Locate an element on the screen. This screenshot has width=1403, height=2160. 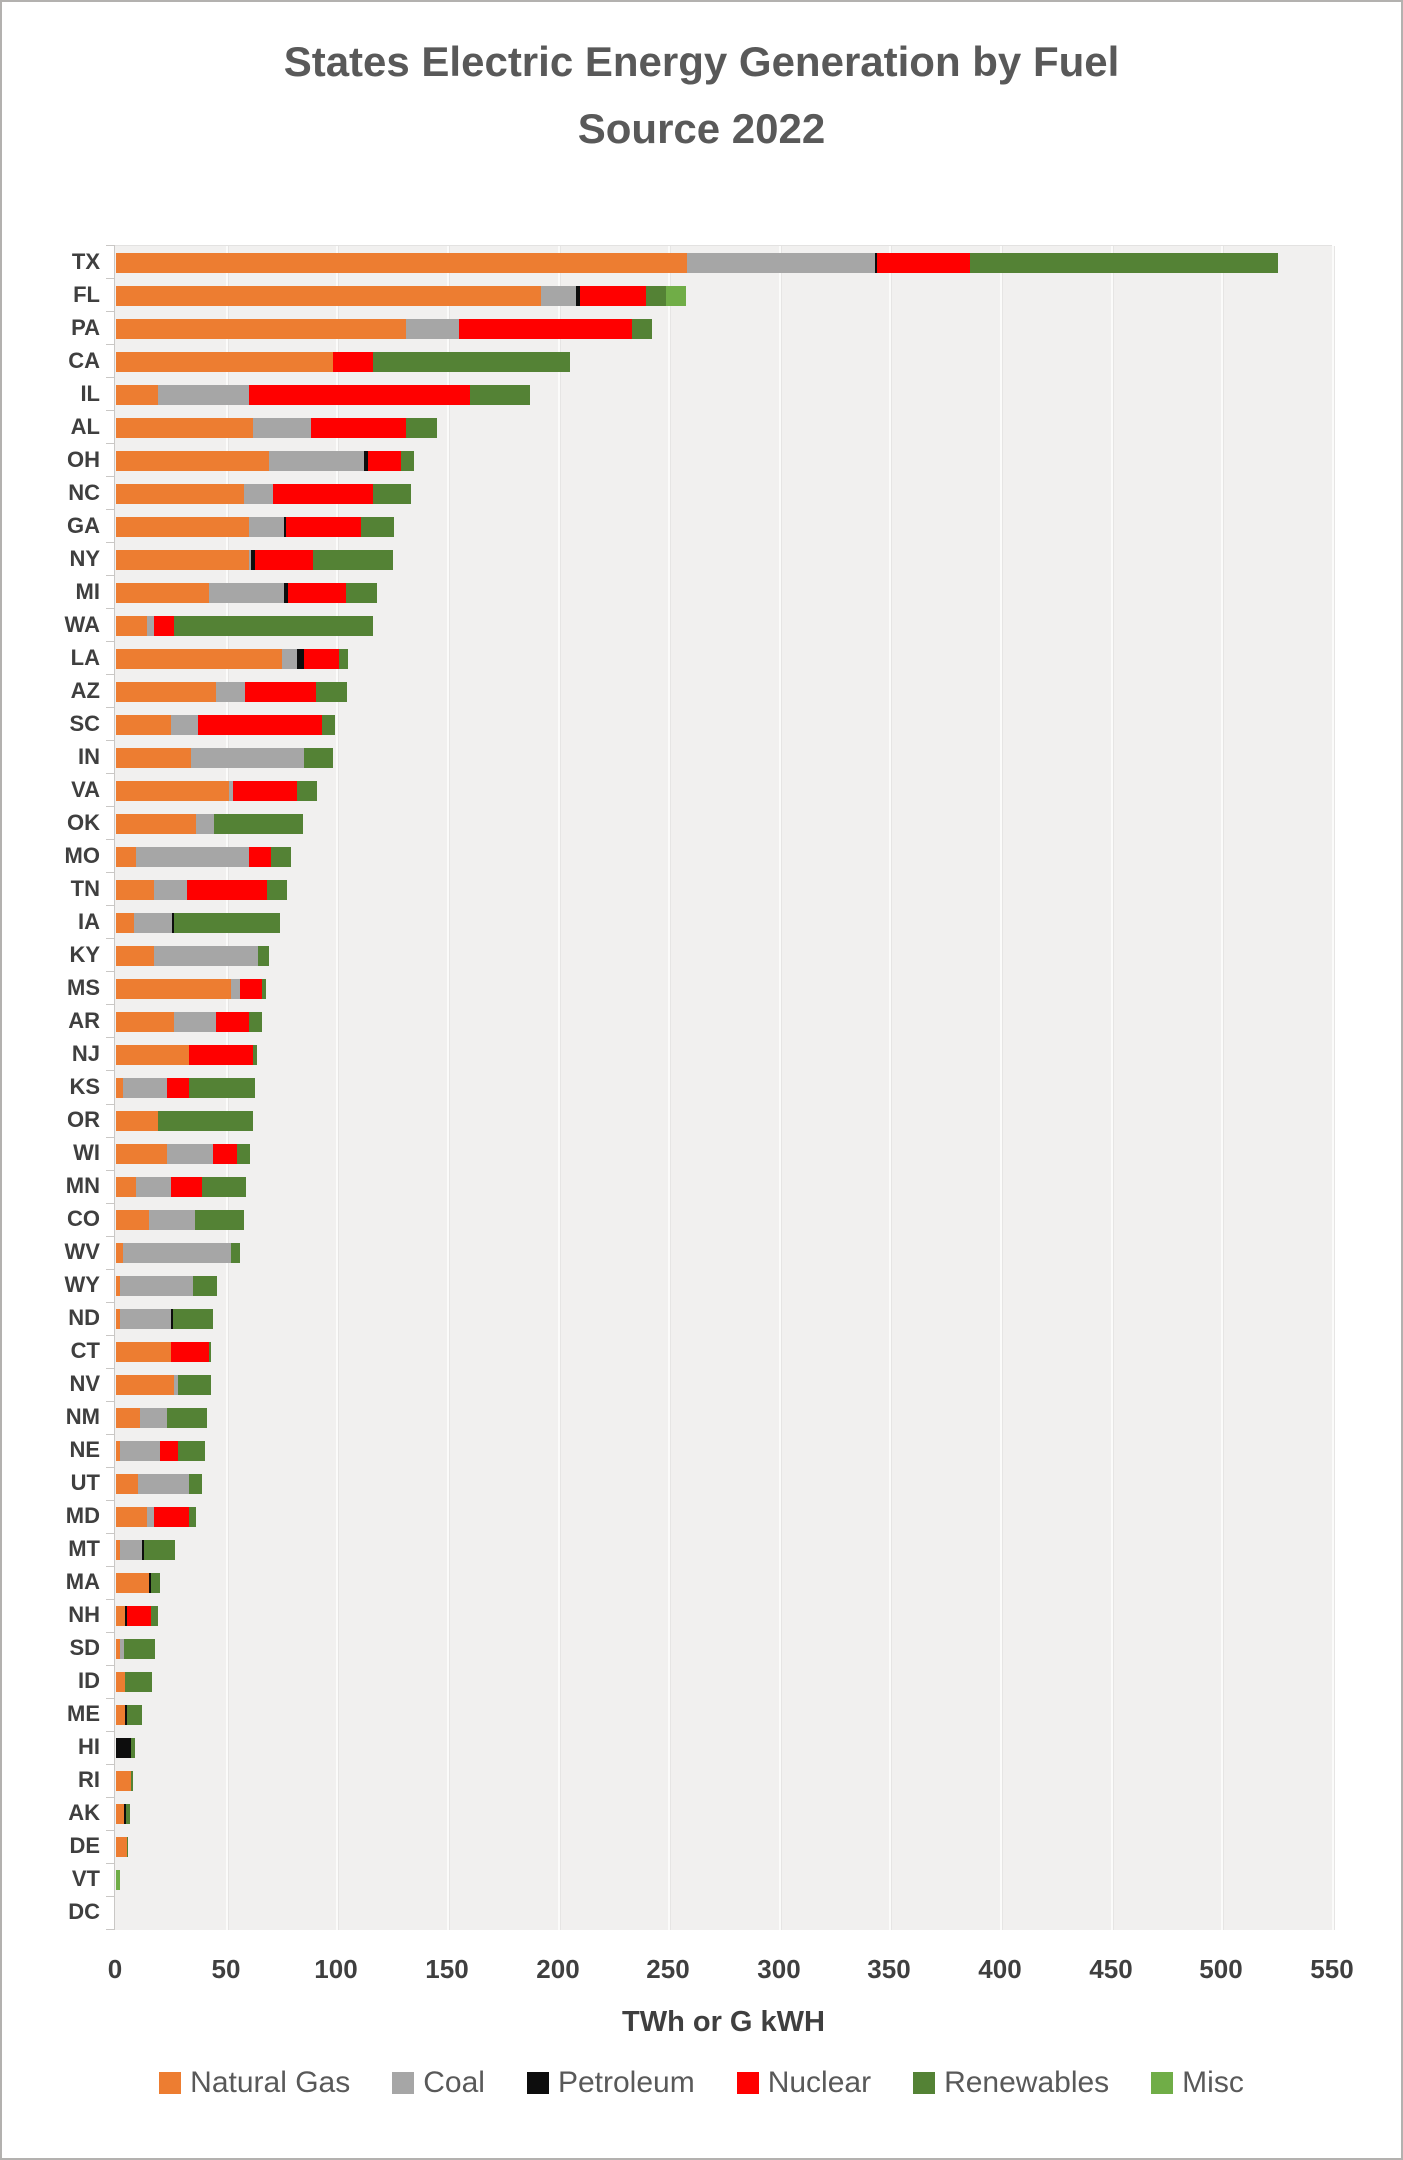
x-tick-label-250: 250 is located at coordinates (668, 1969).